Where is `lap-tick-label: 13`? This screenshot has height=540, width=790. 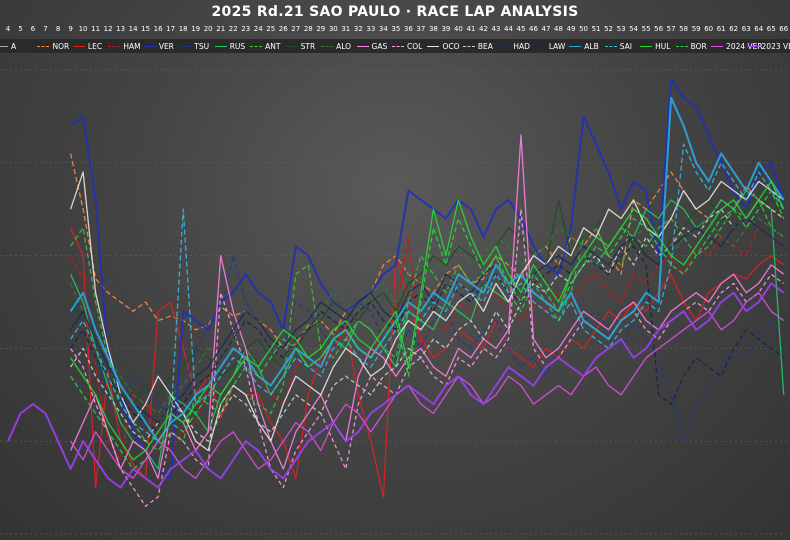 lap-tick-label: 13 is located at coordinates (121, 29).